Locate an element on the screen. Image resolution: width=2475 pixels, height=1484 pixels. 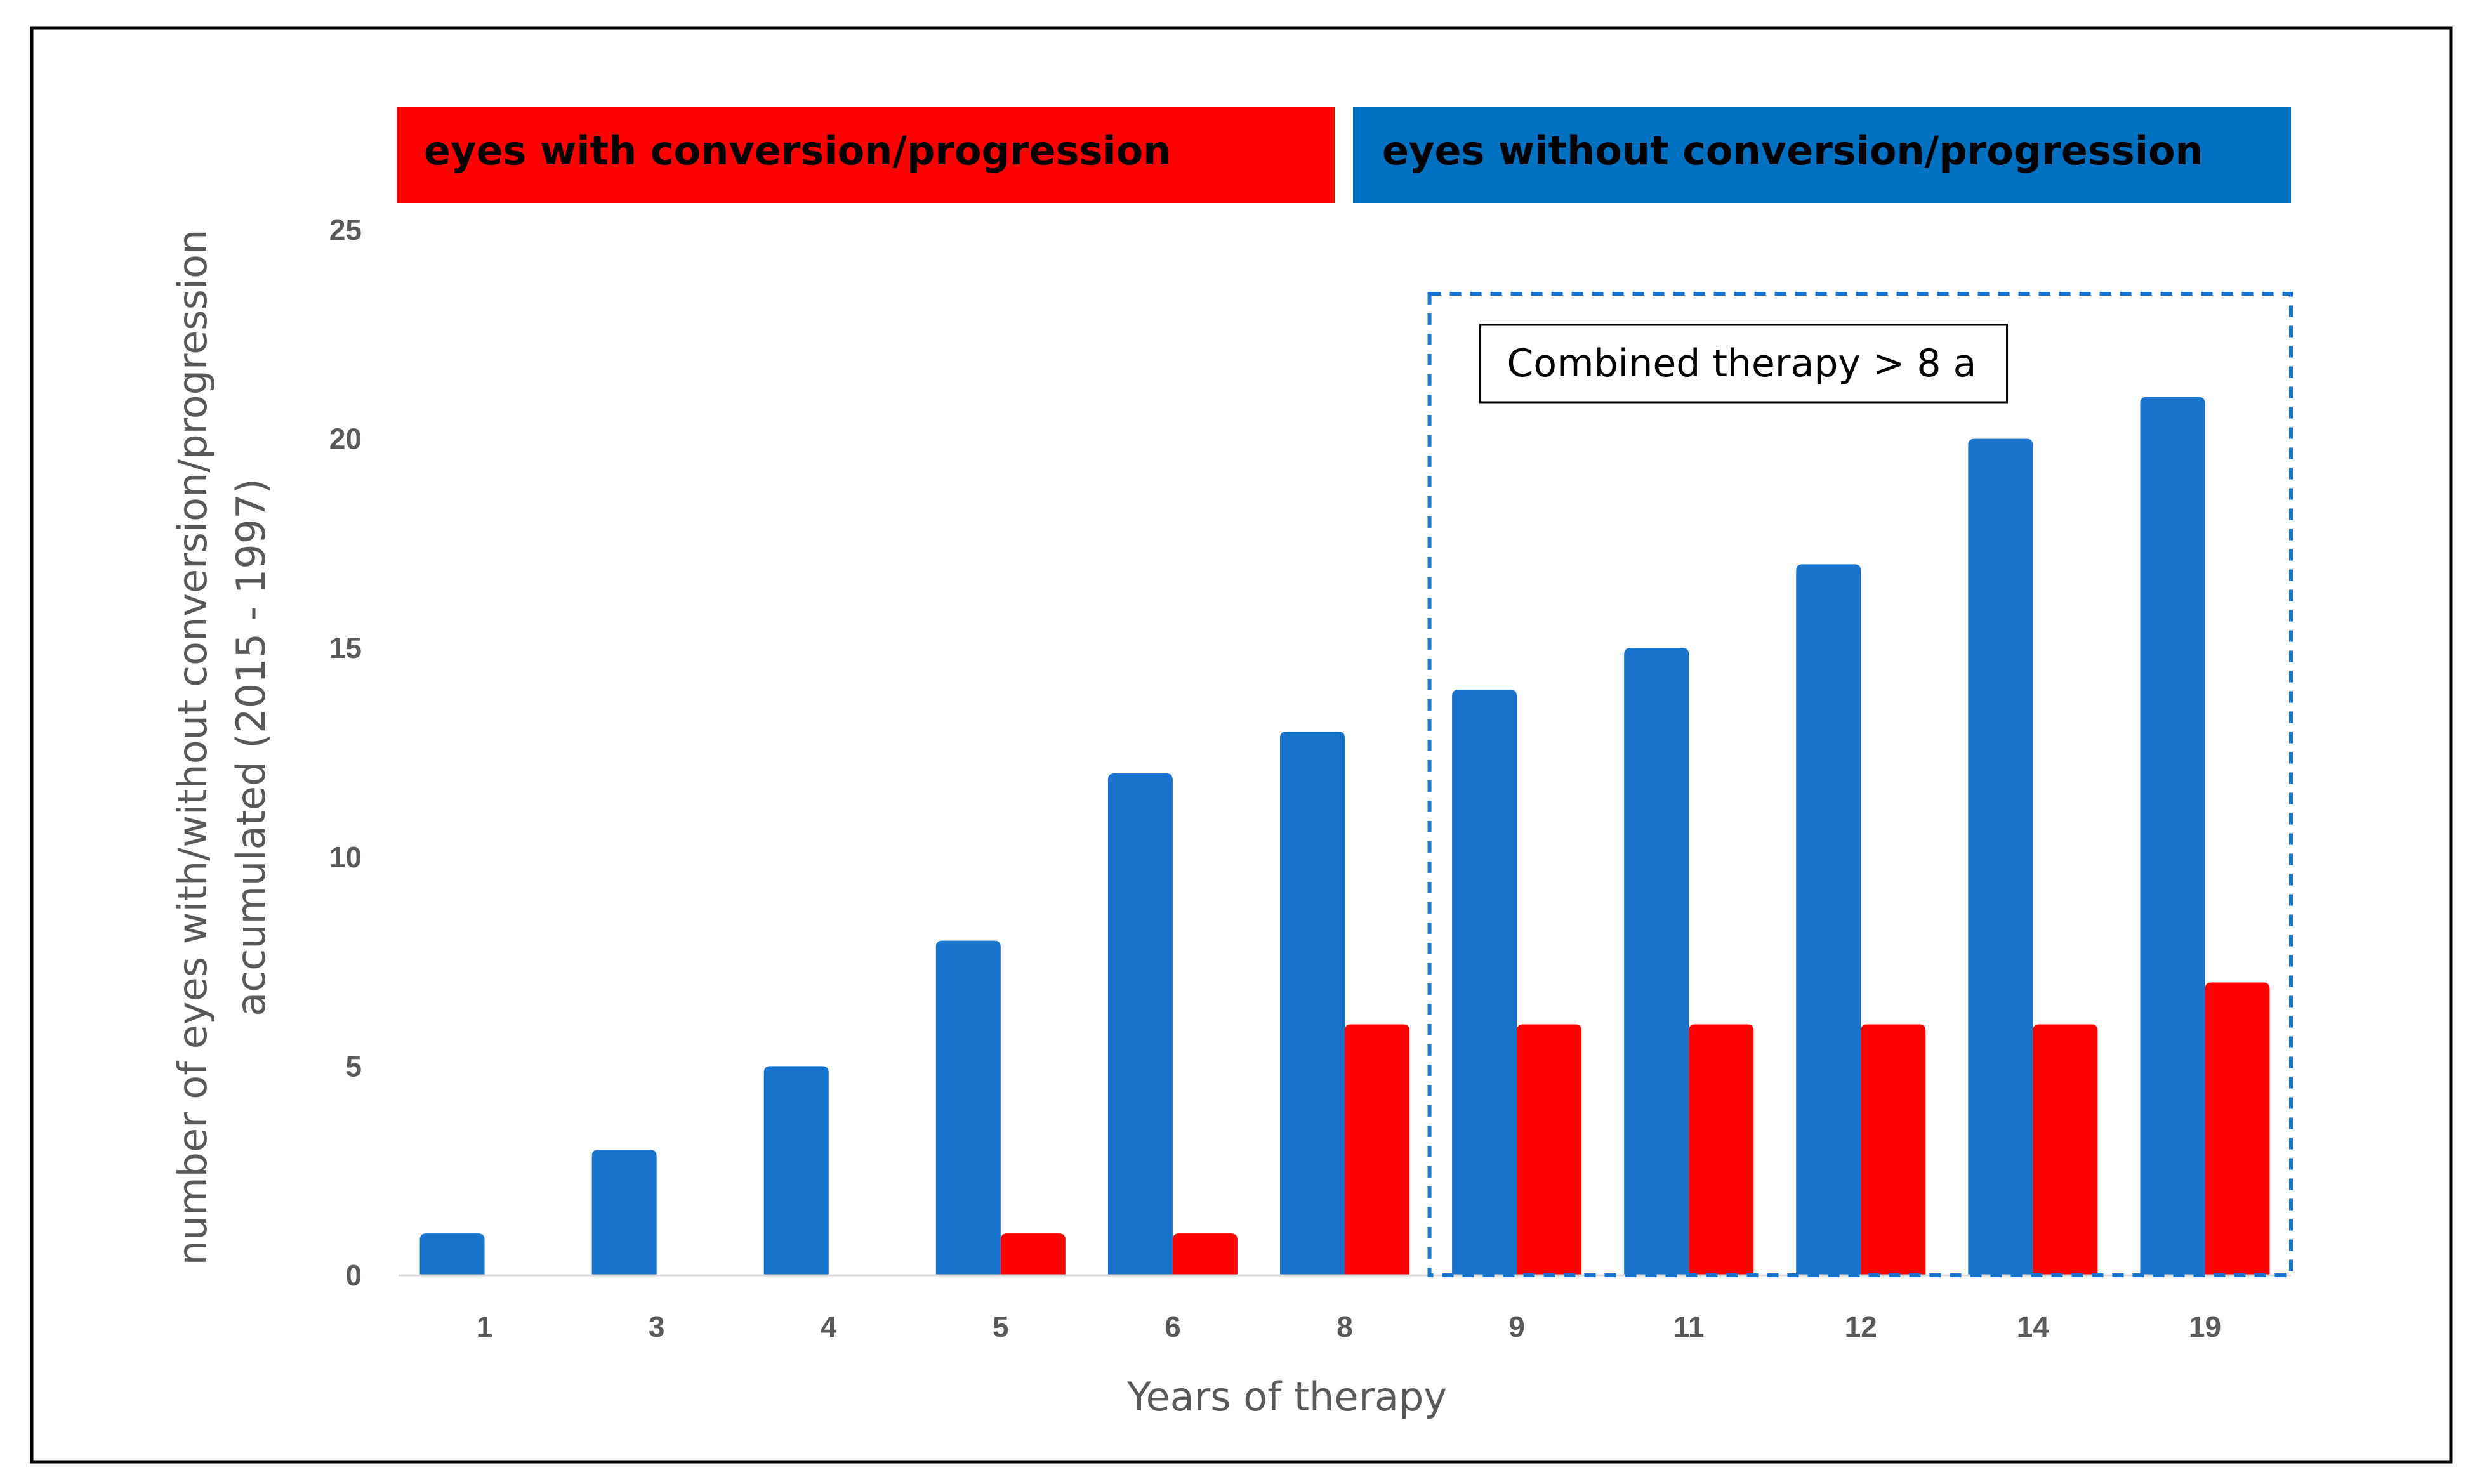
legend-banner-without is located at coordinates (1822, 155).